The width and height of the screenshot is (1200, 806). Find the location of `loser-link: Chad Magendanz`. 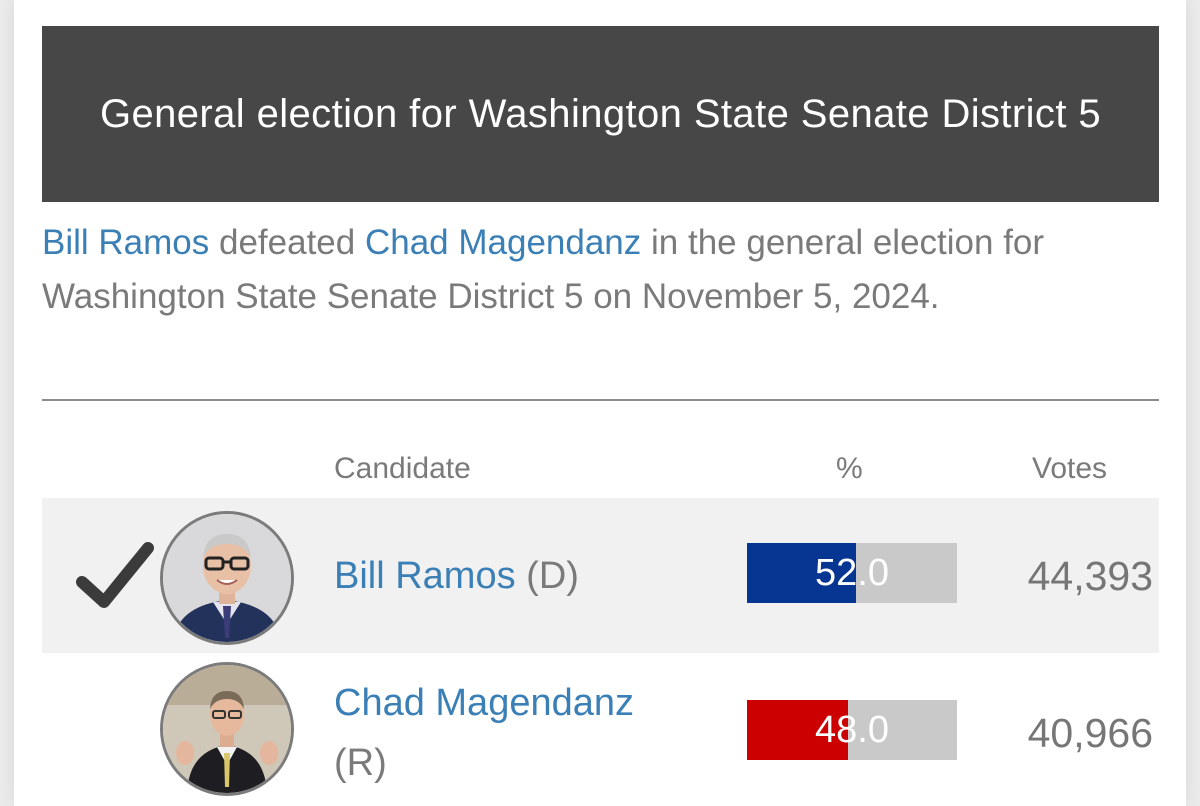

loser-link: Chad Magendanz is located at coordinates (503, 242).